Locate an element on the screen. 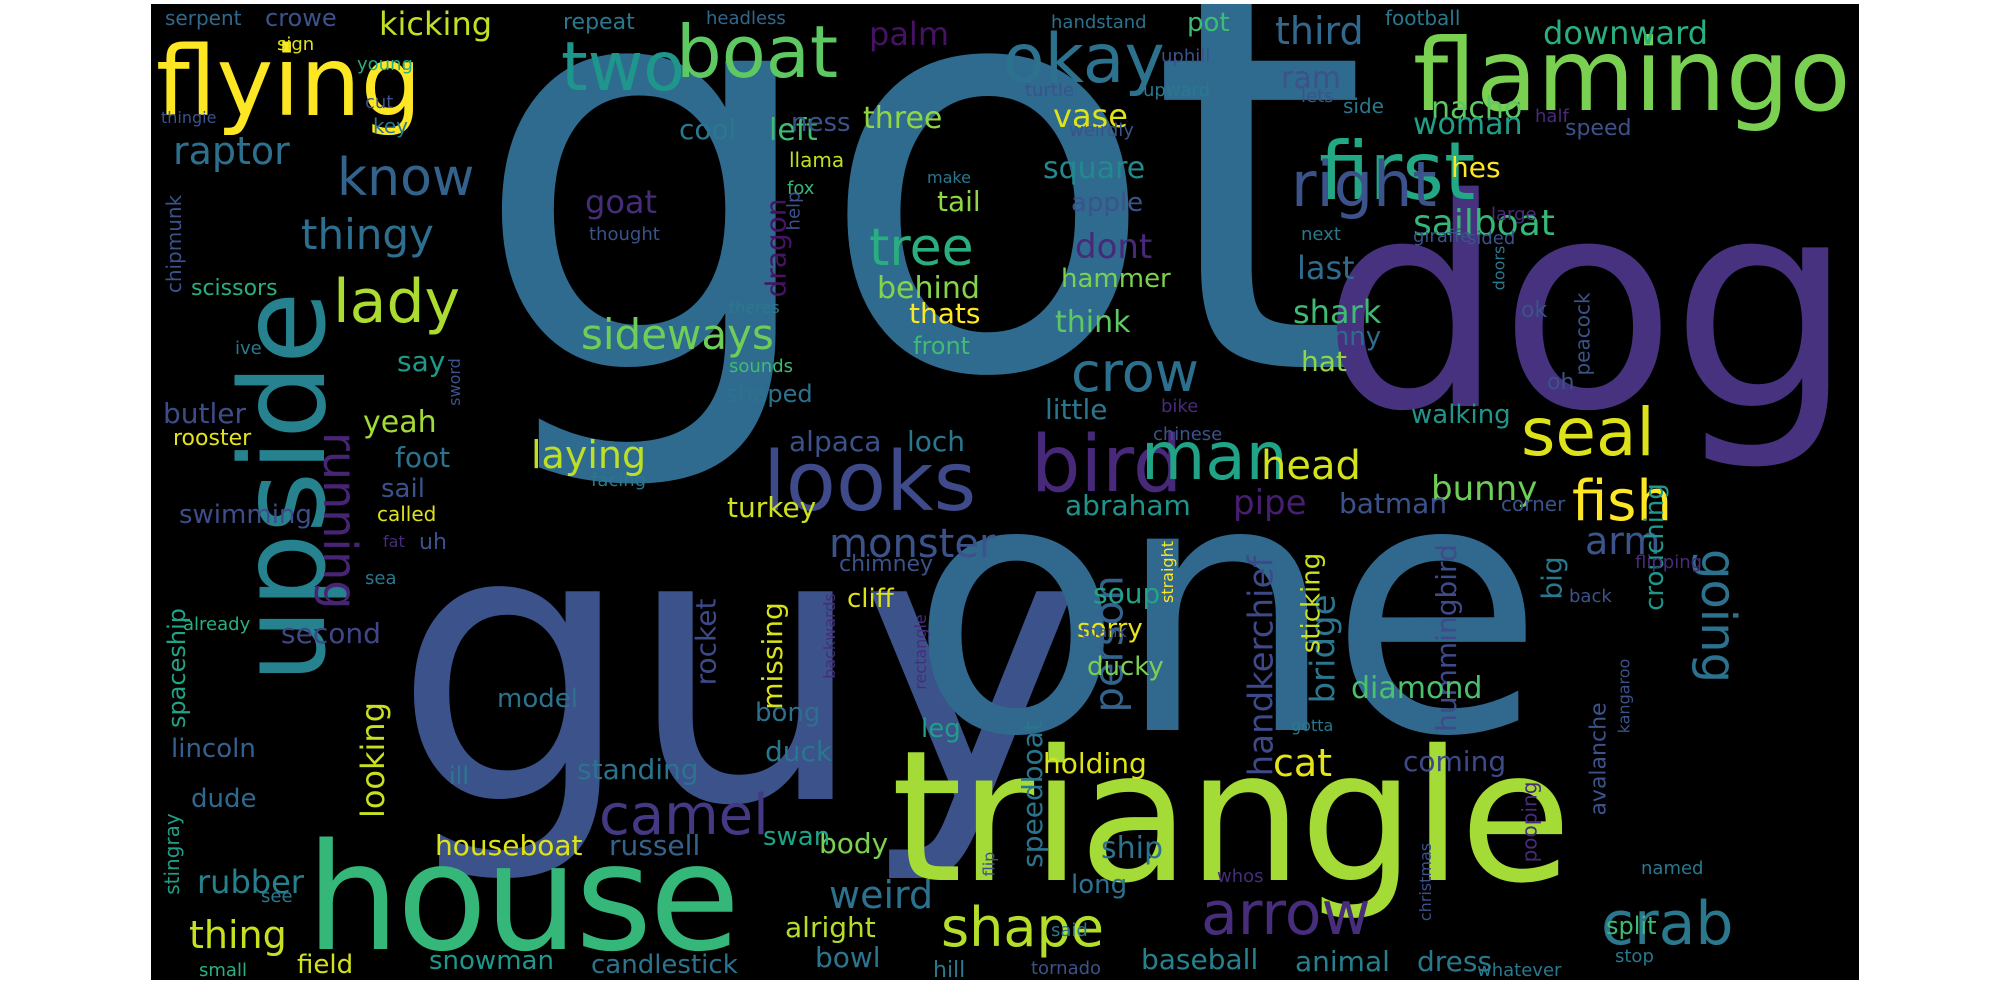  word-soup: soup is located at coordinates (1127, 593).